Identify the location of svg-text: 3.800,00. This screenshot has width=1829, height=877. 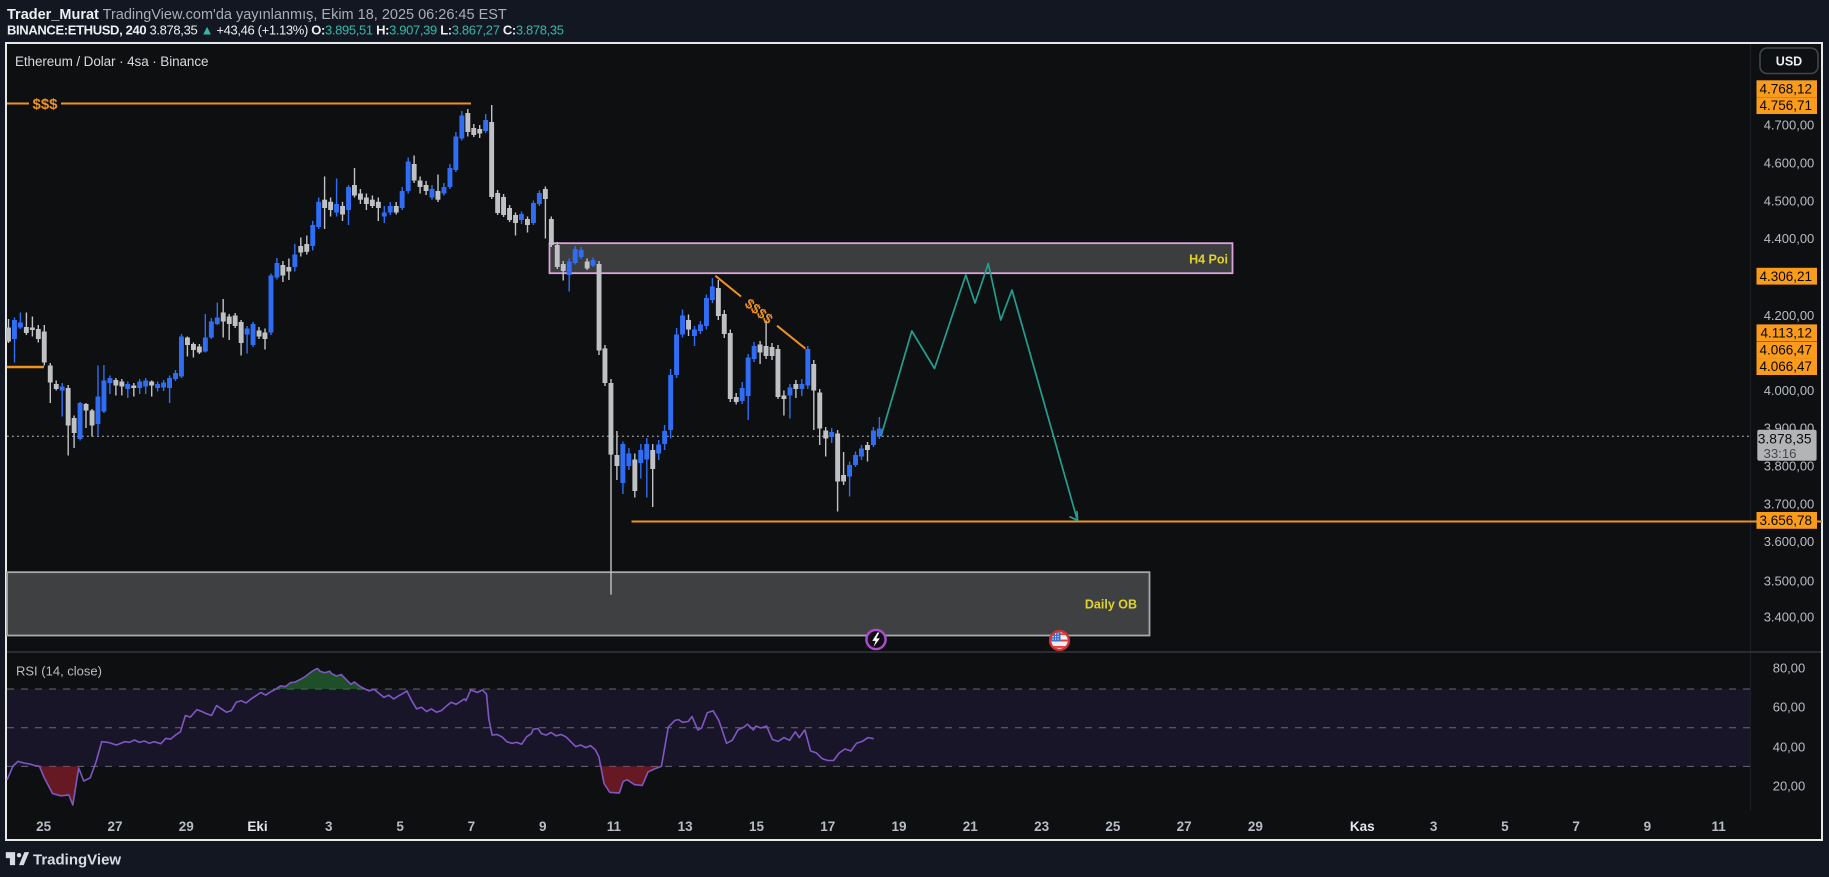
(1789, 466).